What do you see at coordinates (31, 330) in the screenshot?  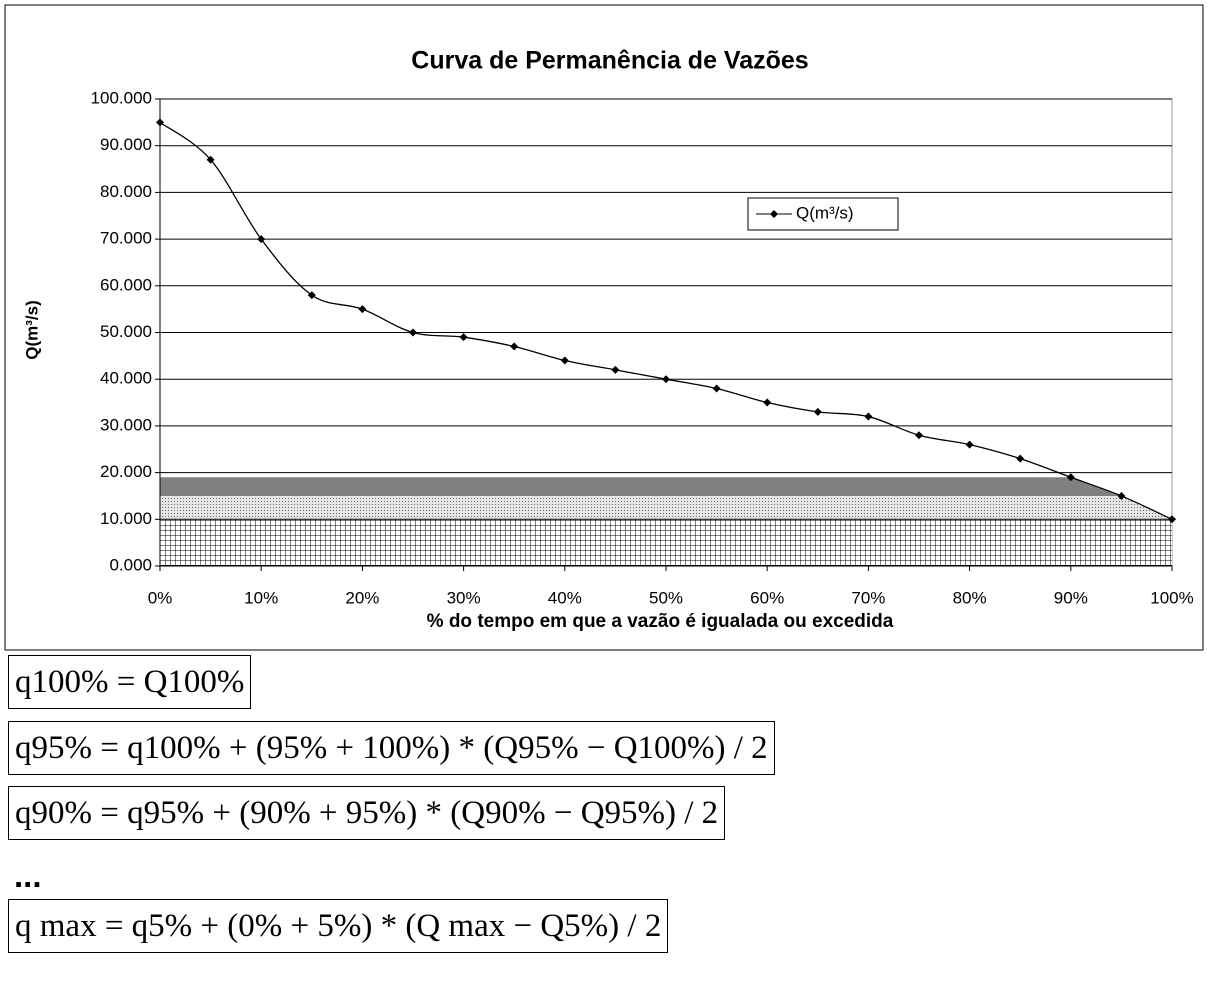 I see `y-axis-label: Q(m³/s)` at bounding box center [31, 330].